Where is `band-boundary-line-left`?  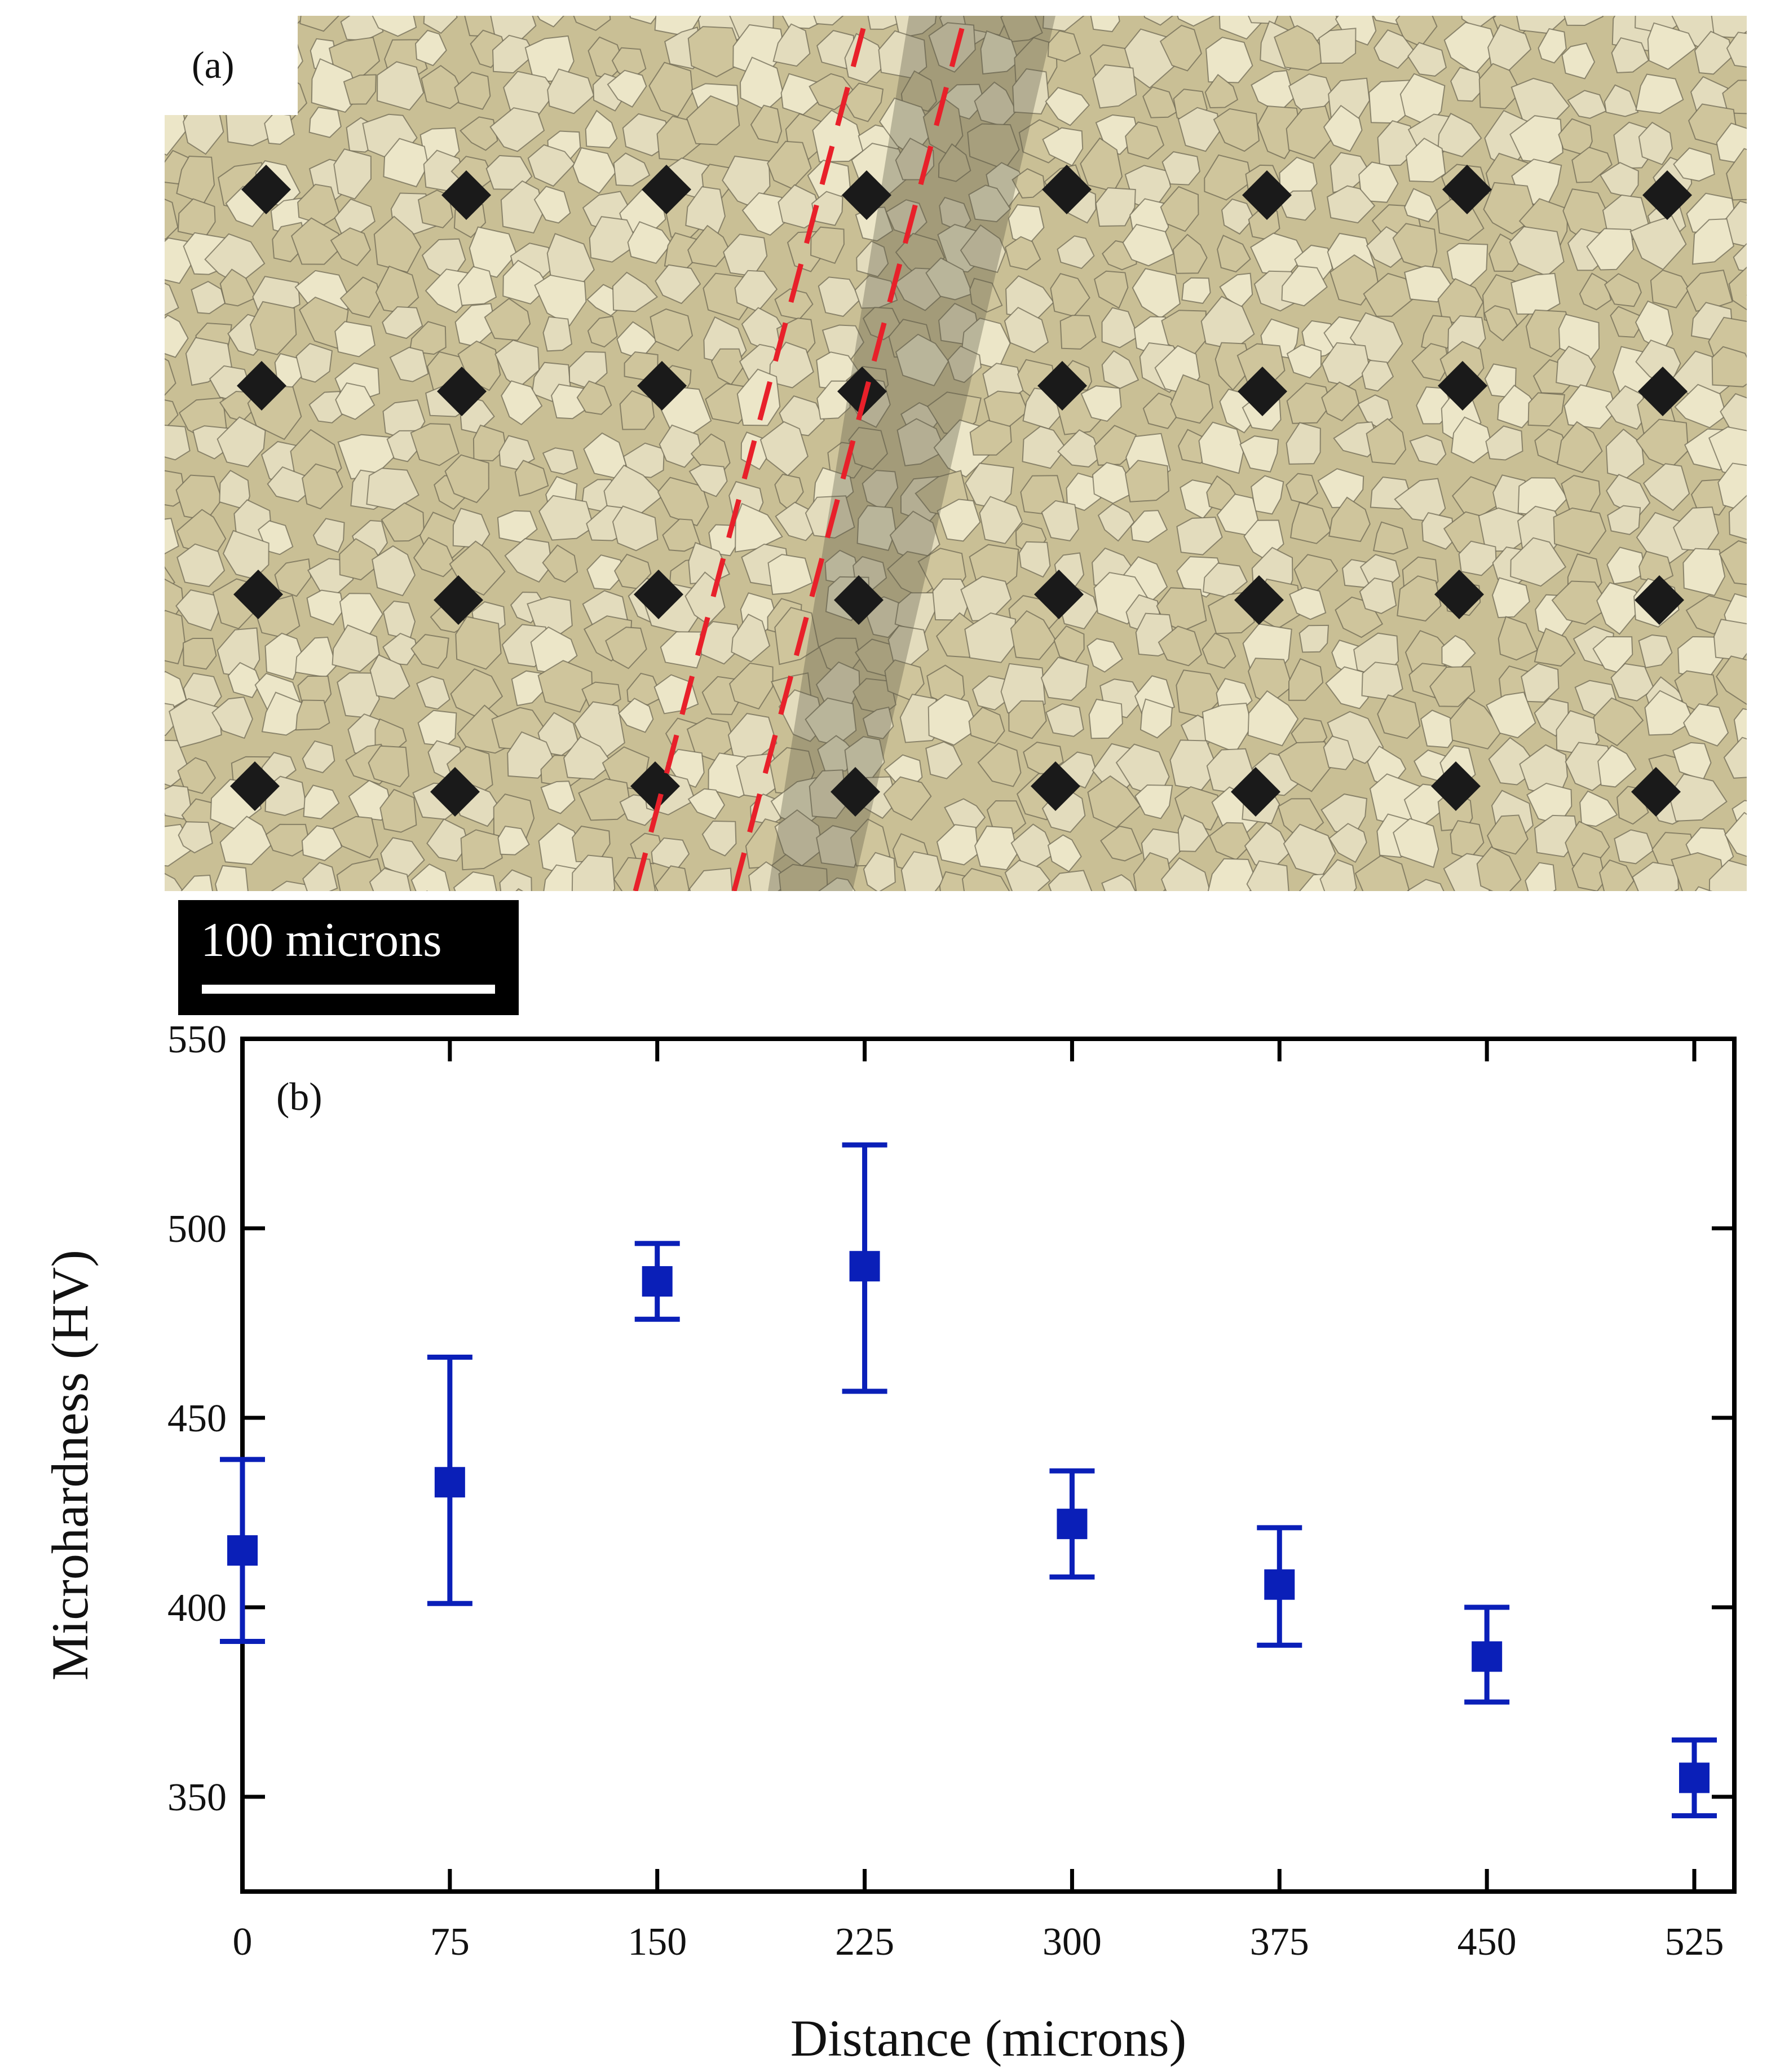
band-boundary-line-left is located at coordinates (751, 453).